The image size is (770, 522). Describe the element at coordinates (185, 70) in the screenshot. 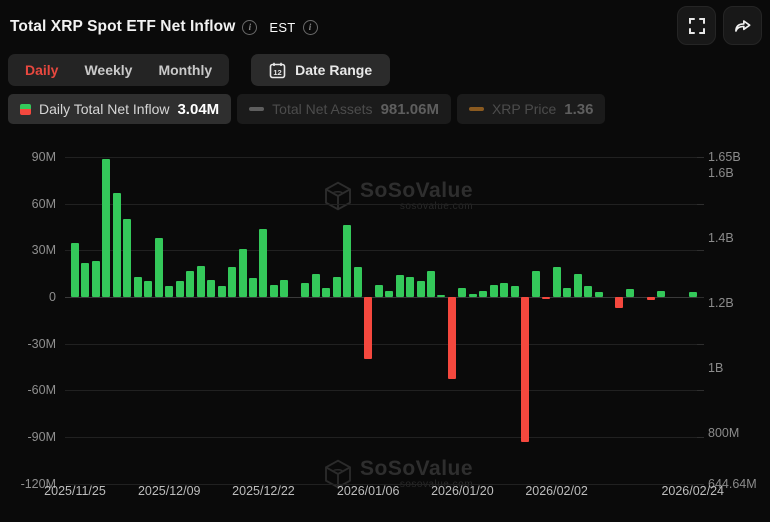

I see `tab-monthly: Monthly` at that location.